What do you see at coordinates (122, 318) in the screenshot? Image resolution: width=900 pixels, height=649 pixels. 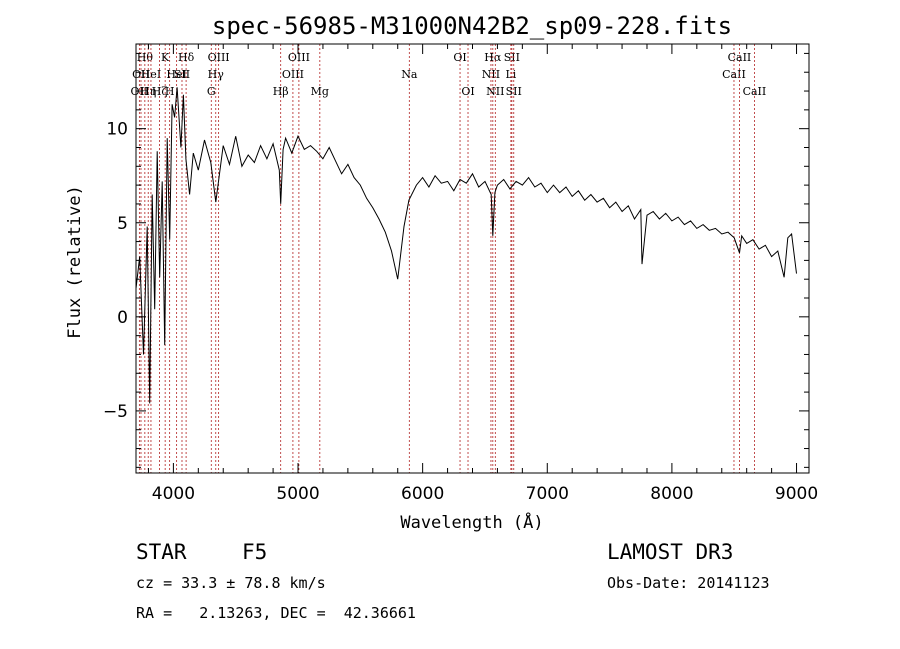 I see `y-tick-label-1: 0` at bounding box center [122, 318].